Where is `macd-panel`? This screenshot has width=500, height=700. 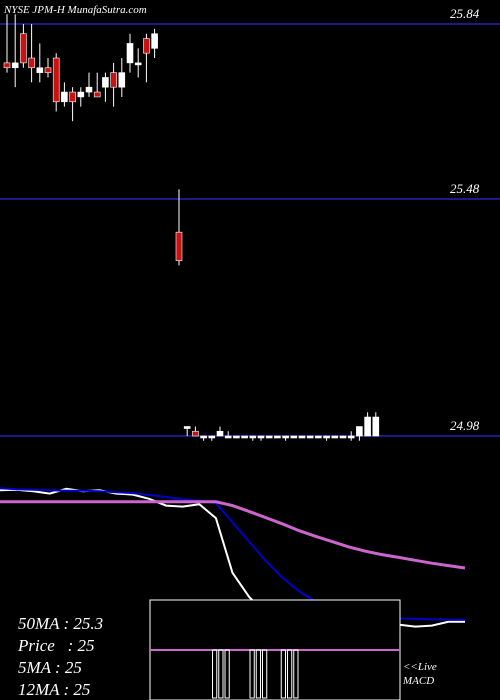 macd-panel is located at coordinates (275, 649).